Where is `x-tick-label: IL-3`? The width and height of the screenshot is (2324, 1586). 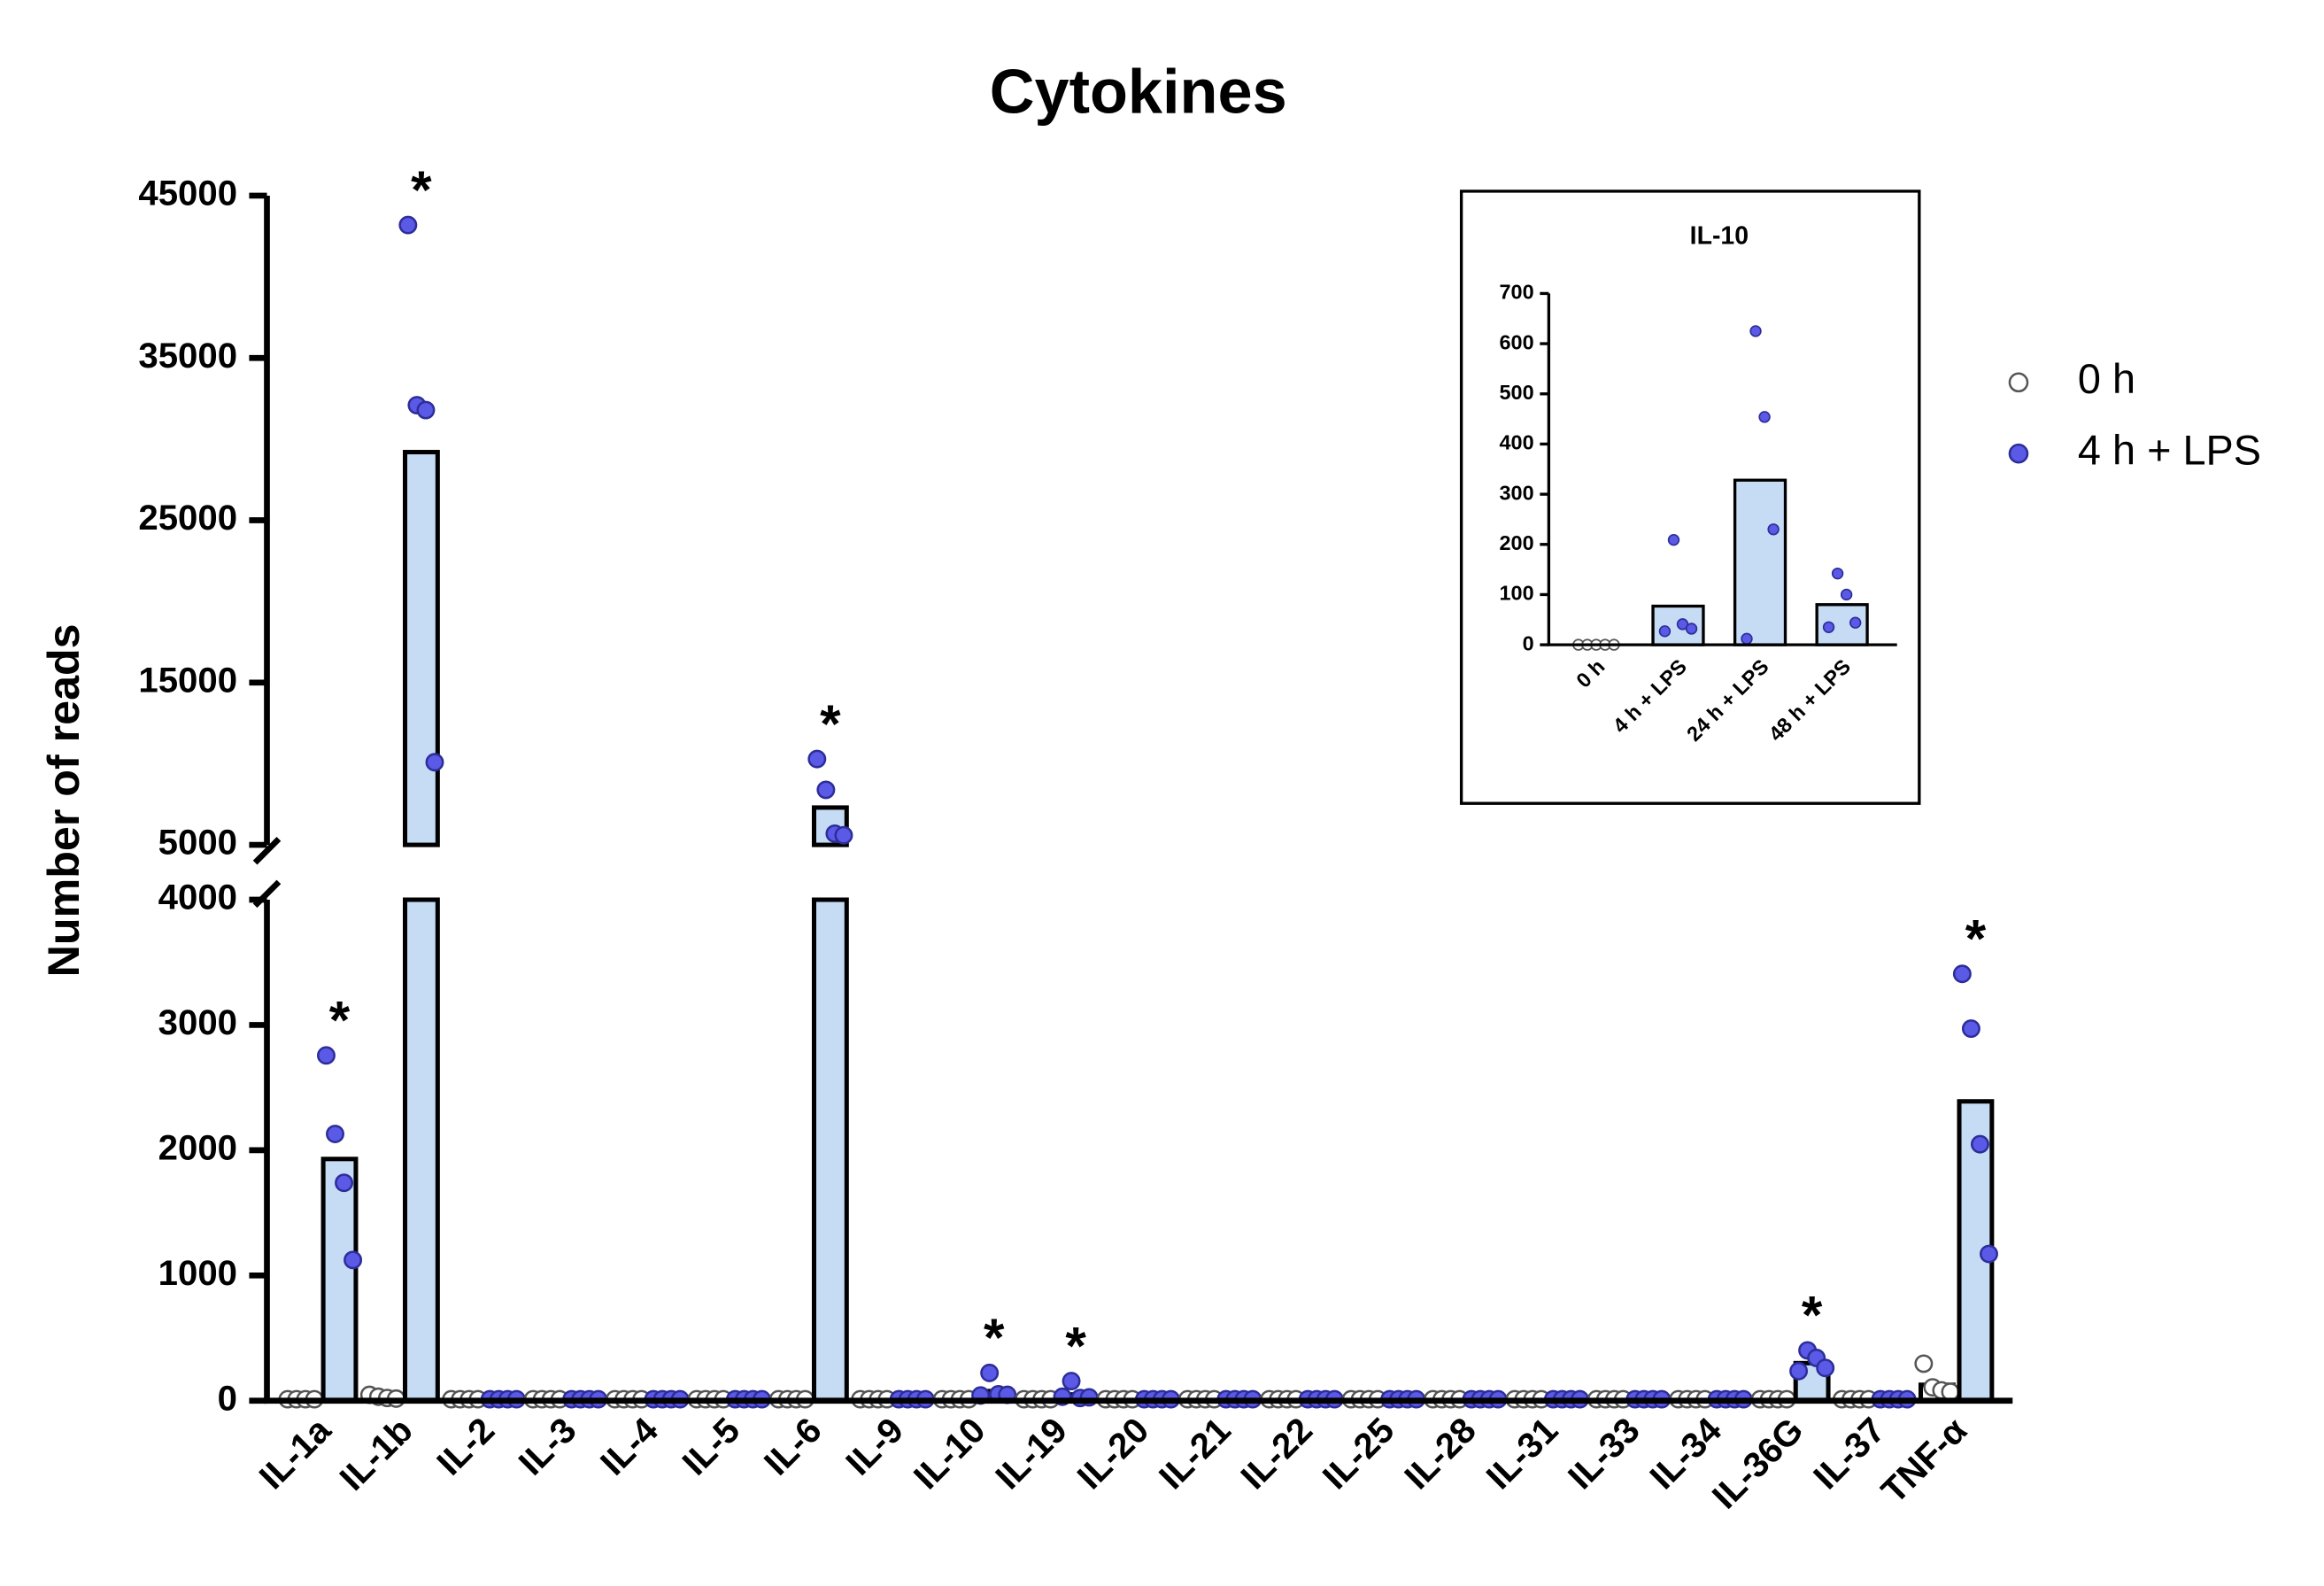
x-tick-label: IL-3 is located at coordinates (547, 1446).